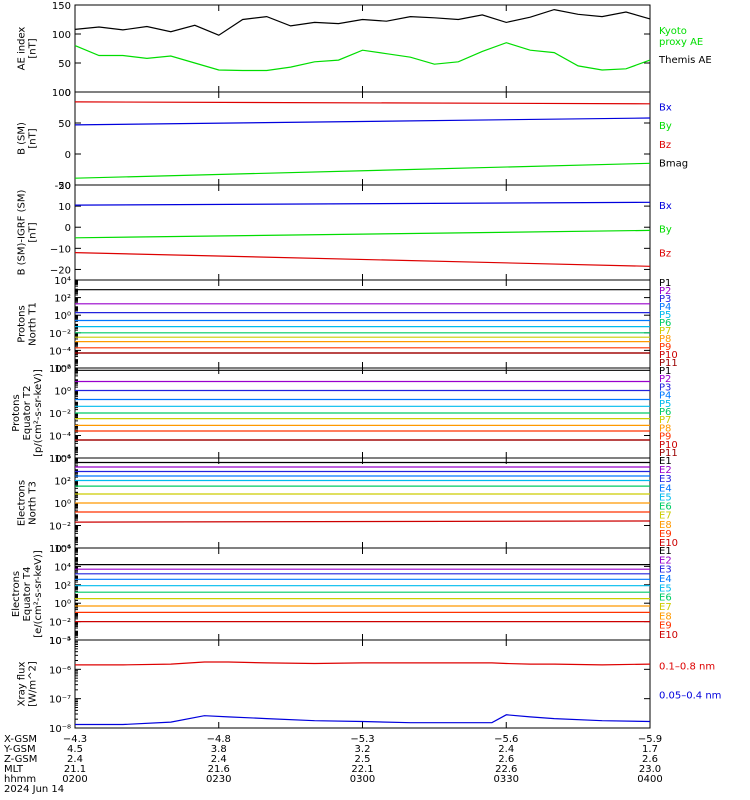  Describe the element at coordinates (20, 759) in the screenshot. I see `x-row-label: Z-GSM` at that location.